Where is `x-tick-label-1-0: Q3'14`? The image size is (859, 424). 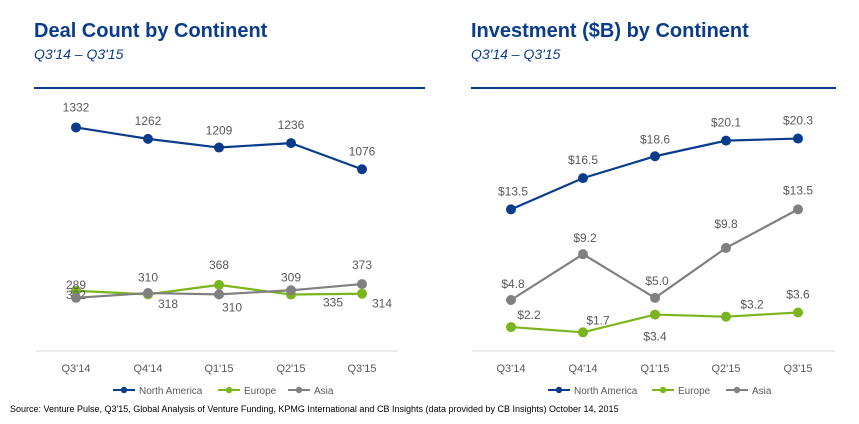 x-tick-label-1-0: Q3'14 is located at coordinates (510, 369).